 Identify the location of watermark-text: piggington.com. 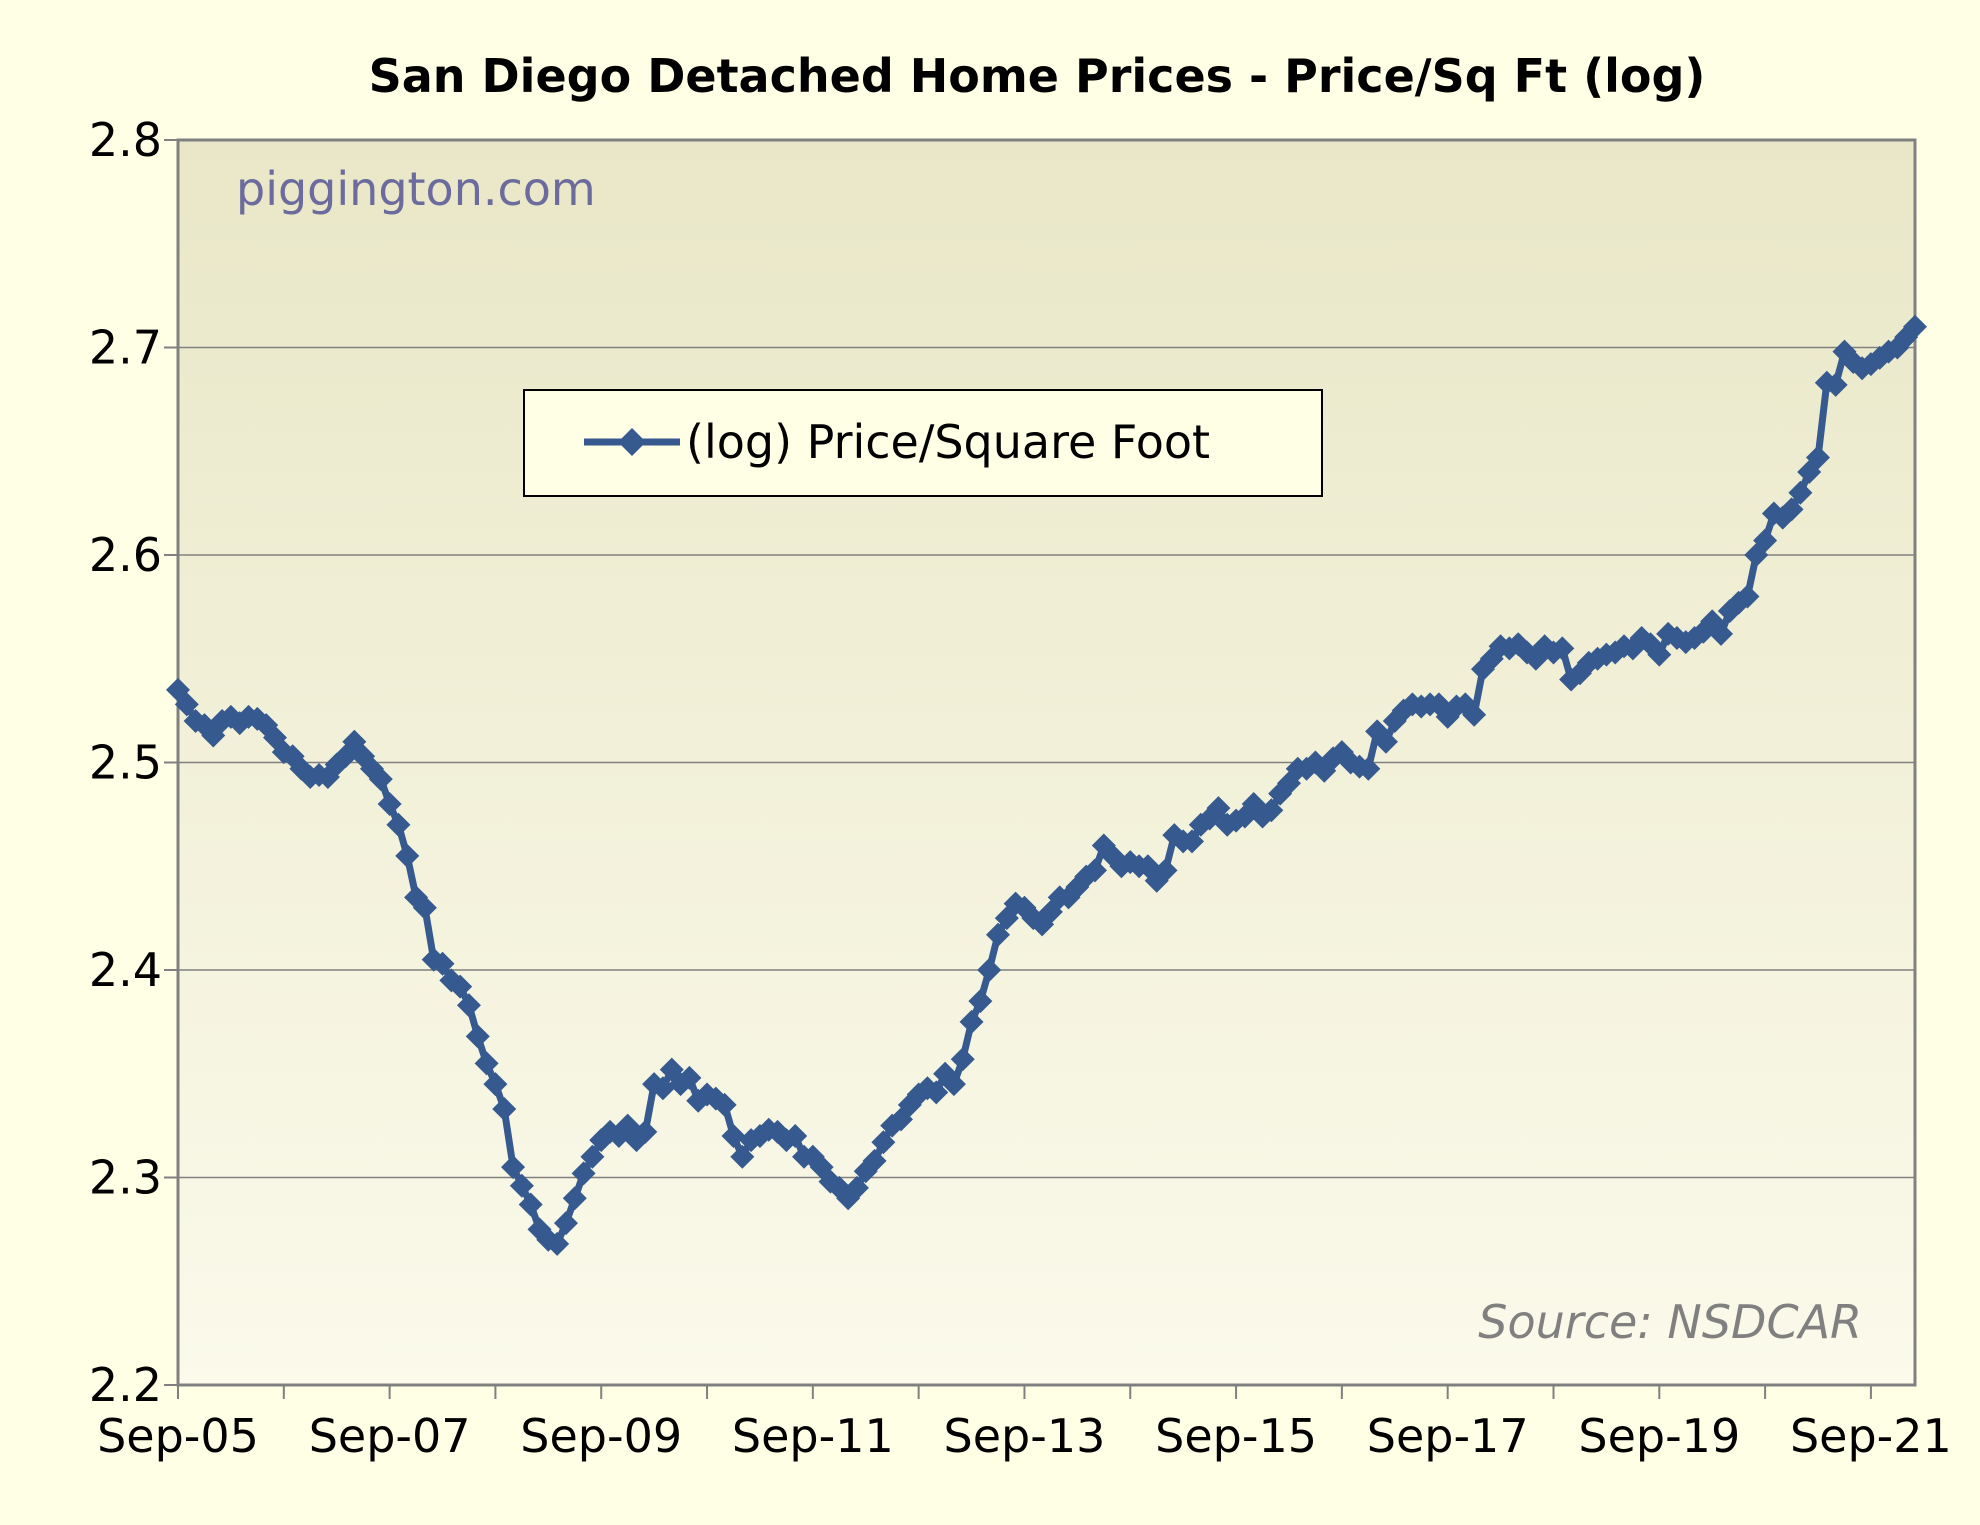
(416, 189).